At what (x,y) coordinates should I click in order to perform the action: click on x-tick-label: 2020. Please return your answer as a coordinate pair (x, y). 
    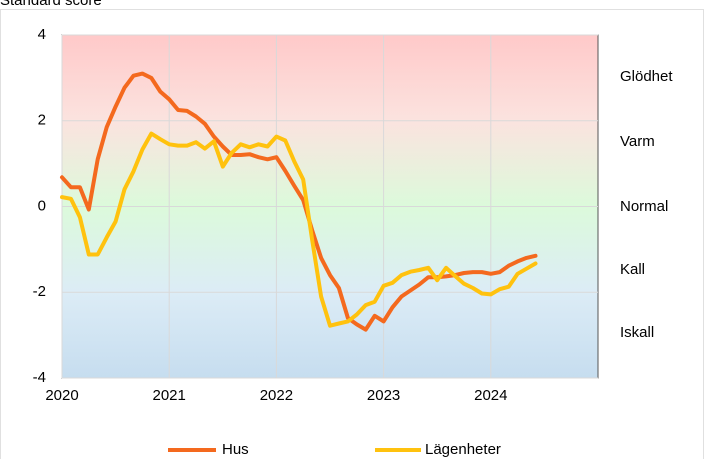
    Looking at the image, I should click on (61, 395).